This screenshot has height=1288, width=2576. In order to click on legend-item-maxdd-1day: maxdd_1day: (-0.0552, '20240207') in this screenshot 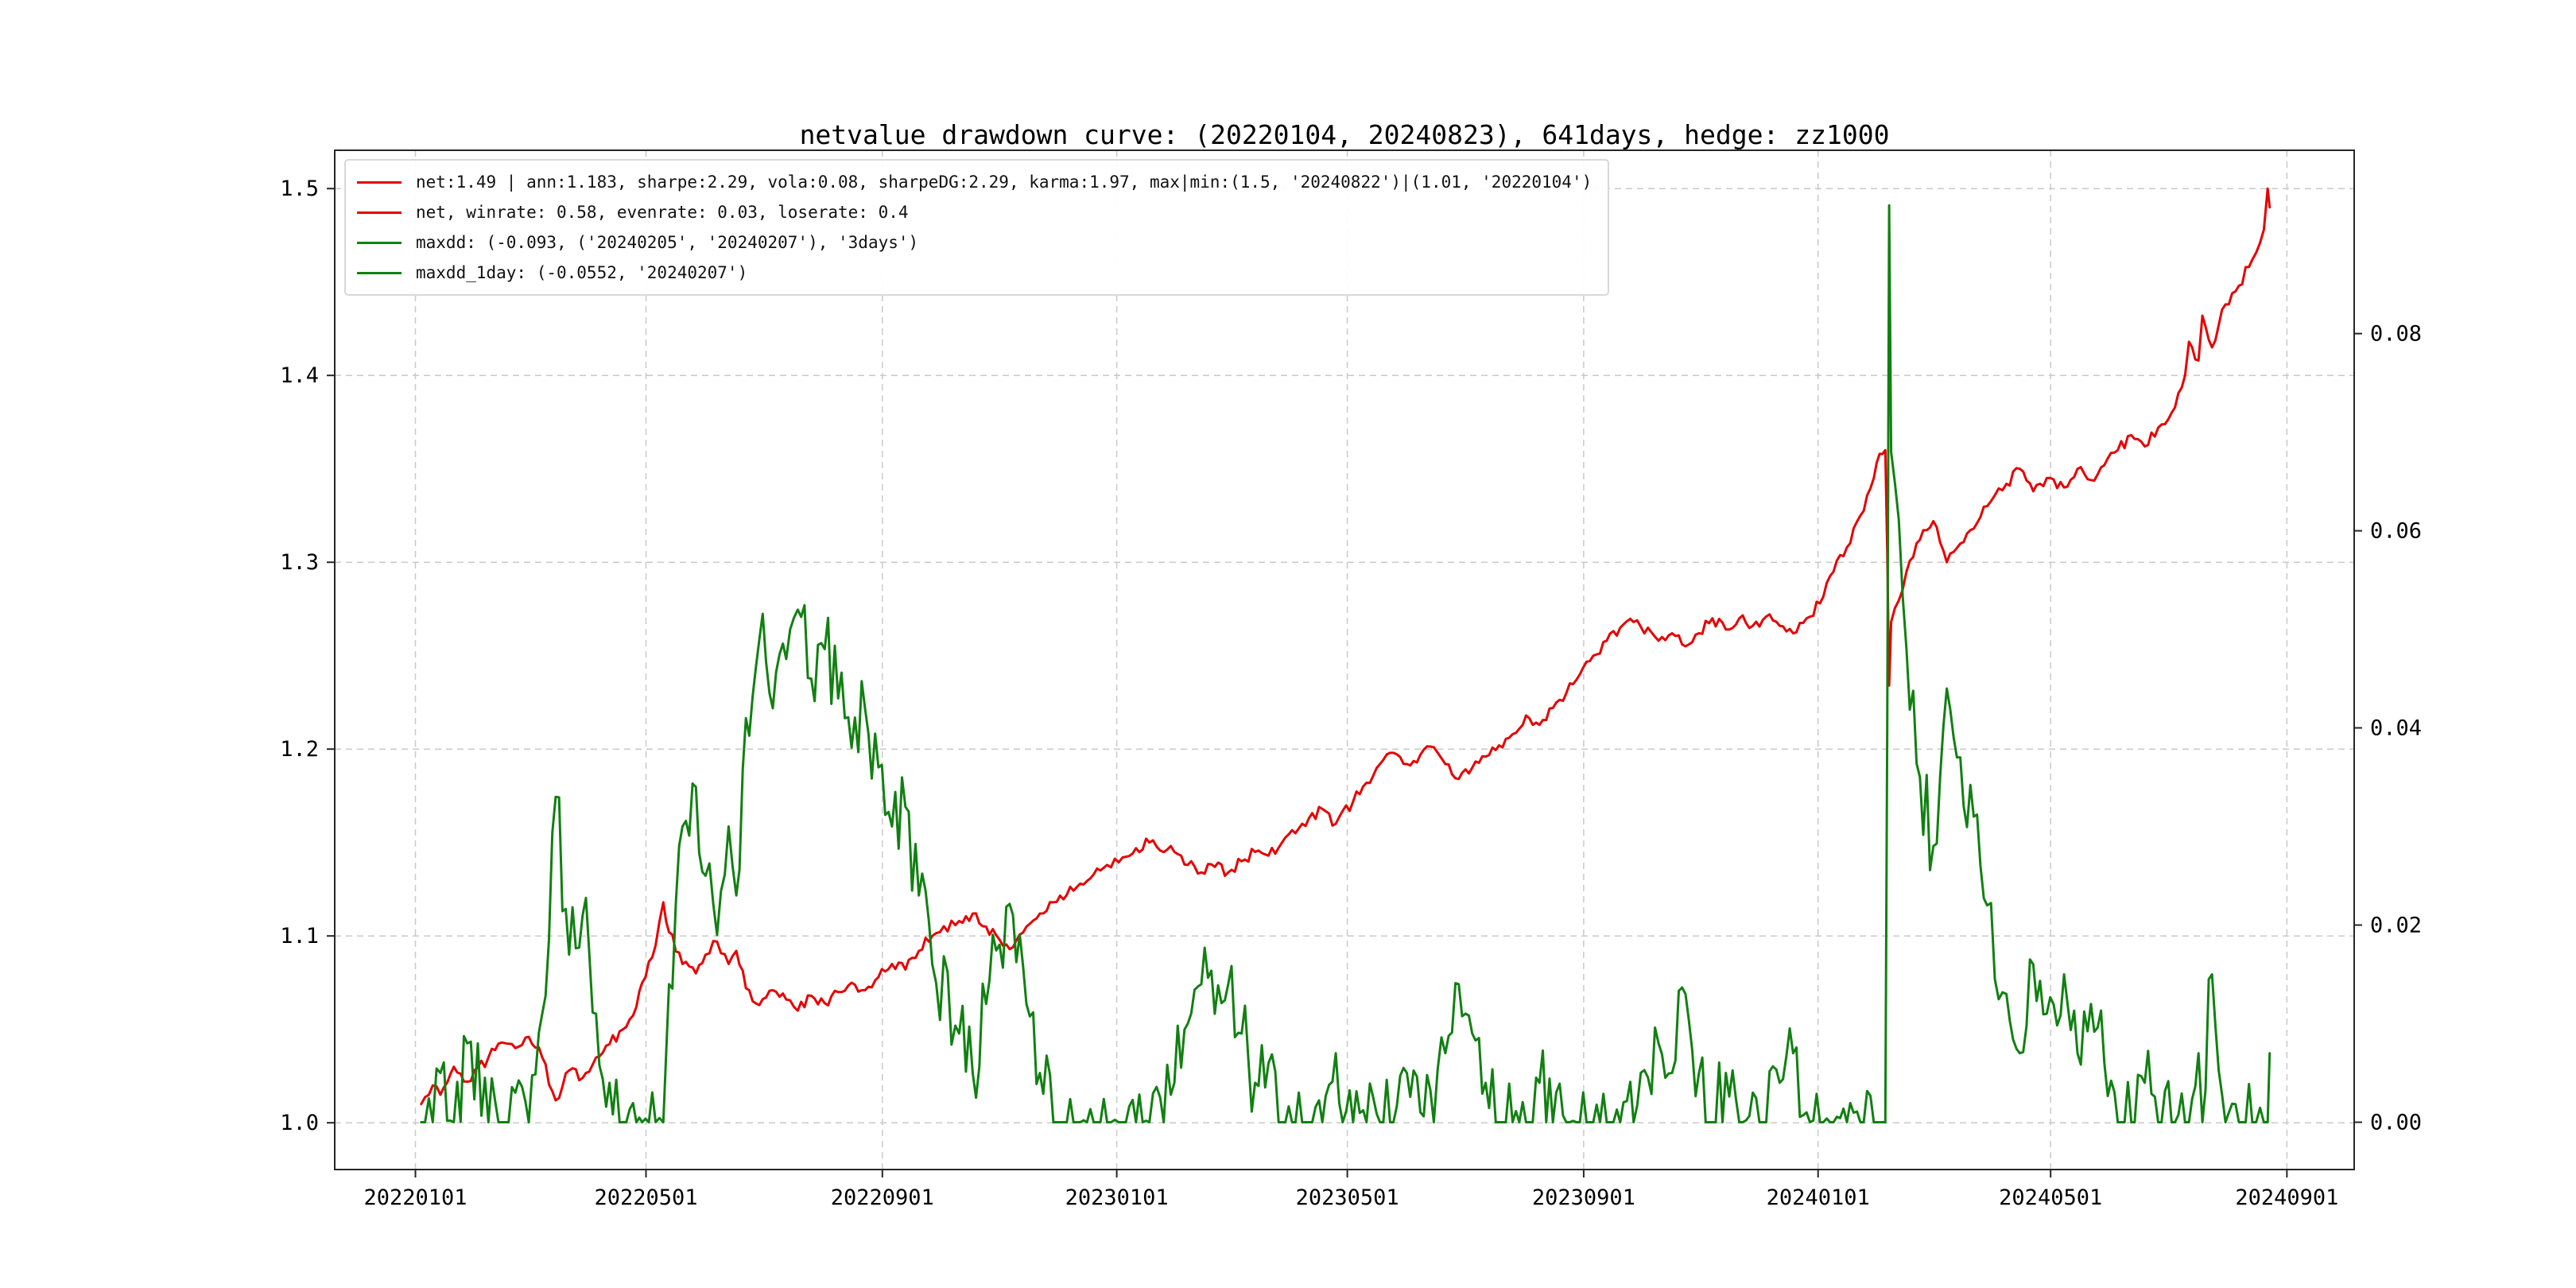, I will do `click(974, 273)`.